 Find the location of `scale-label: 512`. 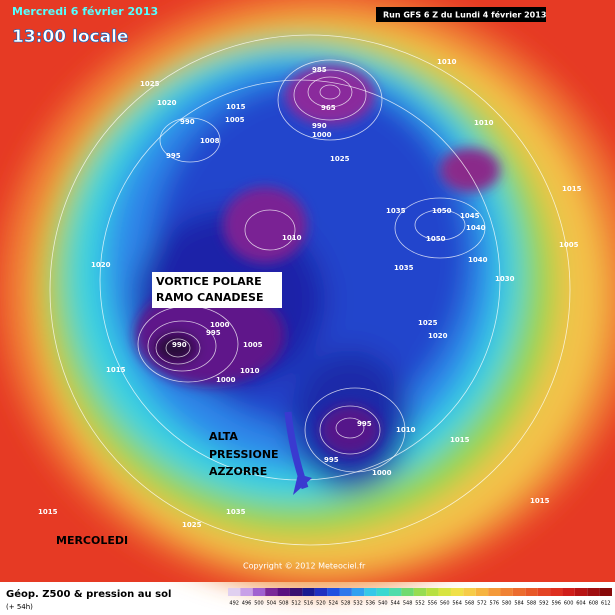

scale-label: 512 is located at coordinates (296, 604).